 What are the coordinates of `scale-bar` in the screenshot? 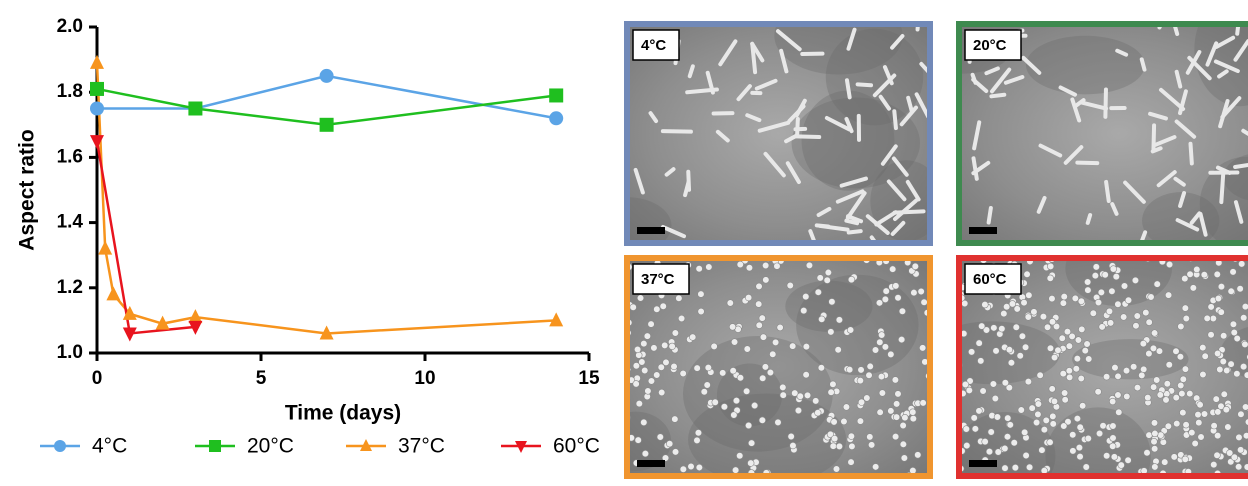 It's located at (983, 463).